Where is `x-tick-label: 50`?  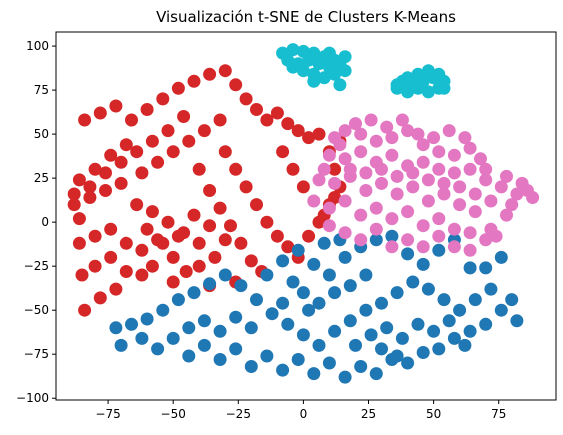
x-tick-label: 50 is located at coordinates (433, 414).